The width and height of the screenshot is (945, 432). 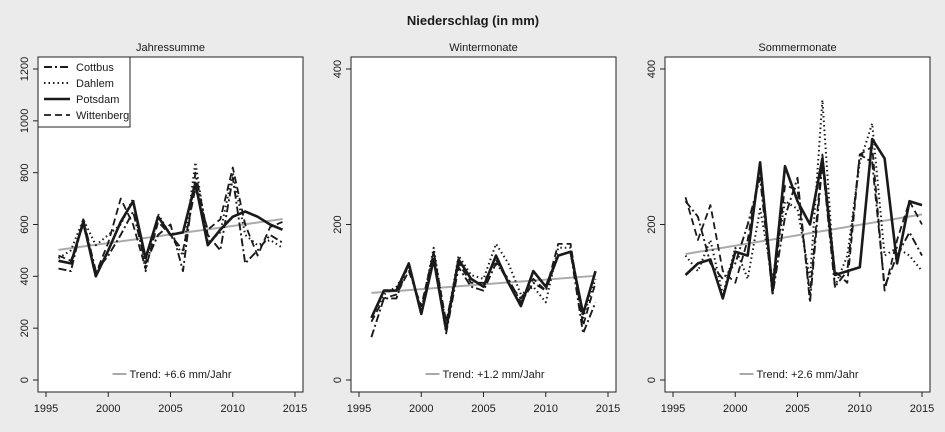 What do you see at coordinates (494, 375) in the screenshot?
I see `trend-legend-label: Trend: +1.2 mm/Jahr` at bounding box center [494, 375].